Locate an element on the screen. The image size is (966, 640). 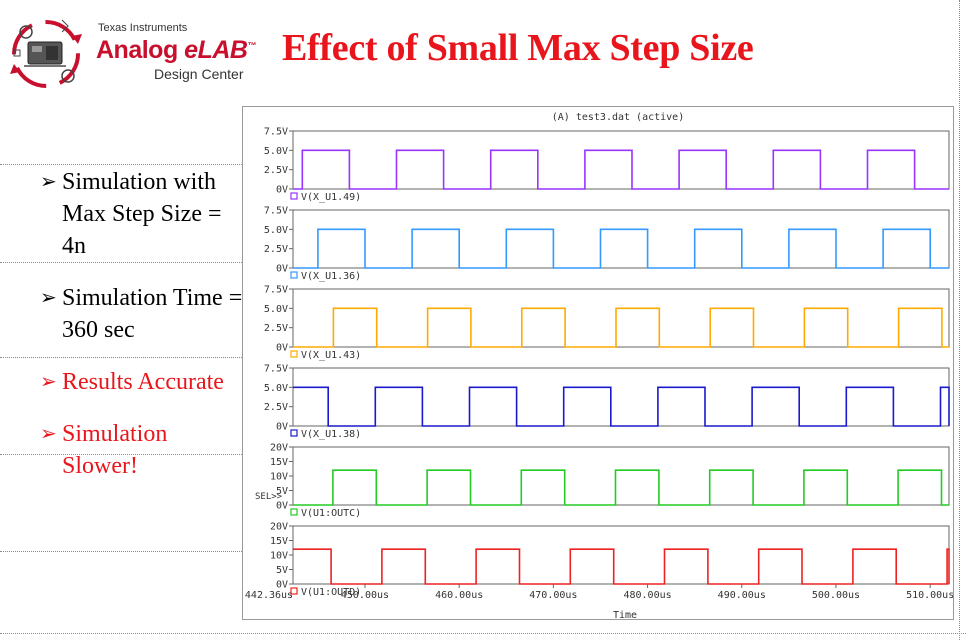
legend-trace-name: V(X_U1.36) is located at coordinates (331, 276).